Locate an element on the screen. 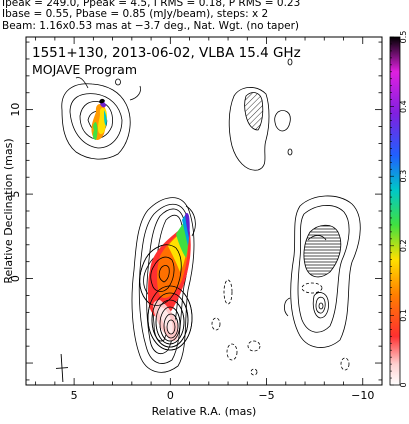 The height and width of the screenshot is (424, 409). negative-contours is located at coordinates (280, 327).